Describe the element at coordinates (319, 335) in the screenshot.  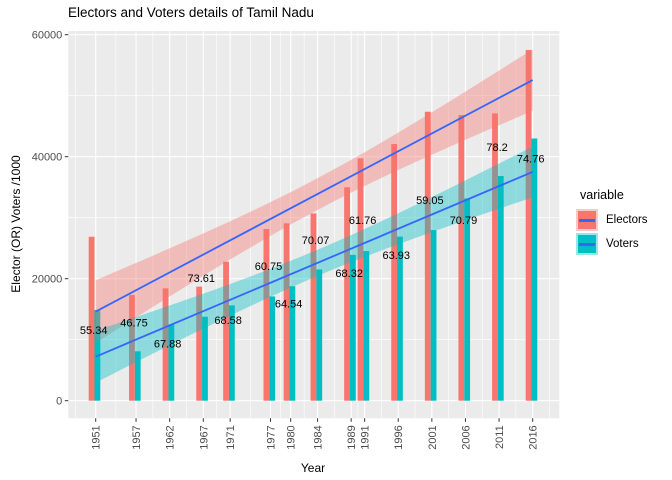
I see `bar-voters-1984` at that location.